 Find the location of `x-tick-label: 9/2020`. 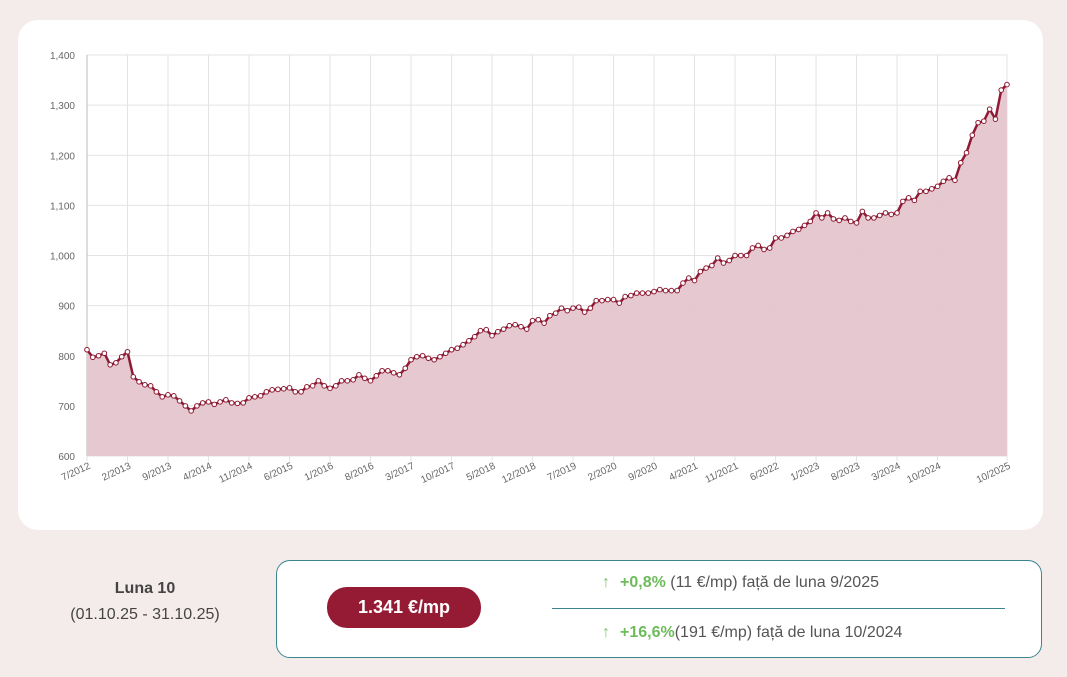

x-tick-label: 9/2020 is located at coordinates (643, 472).